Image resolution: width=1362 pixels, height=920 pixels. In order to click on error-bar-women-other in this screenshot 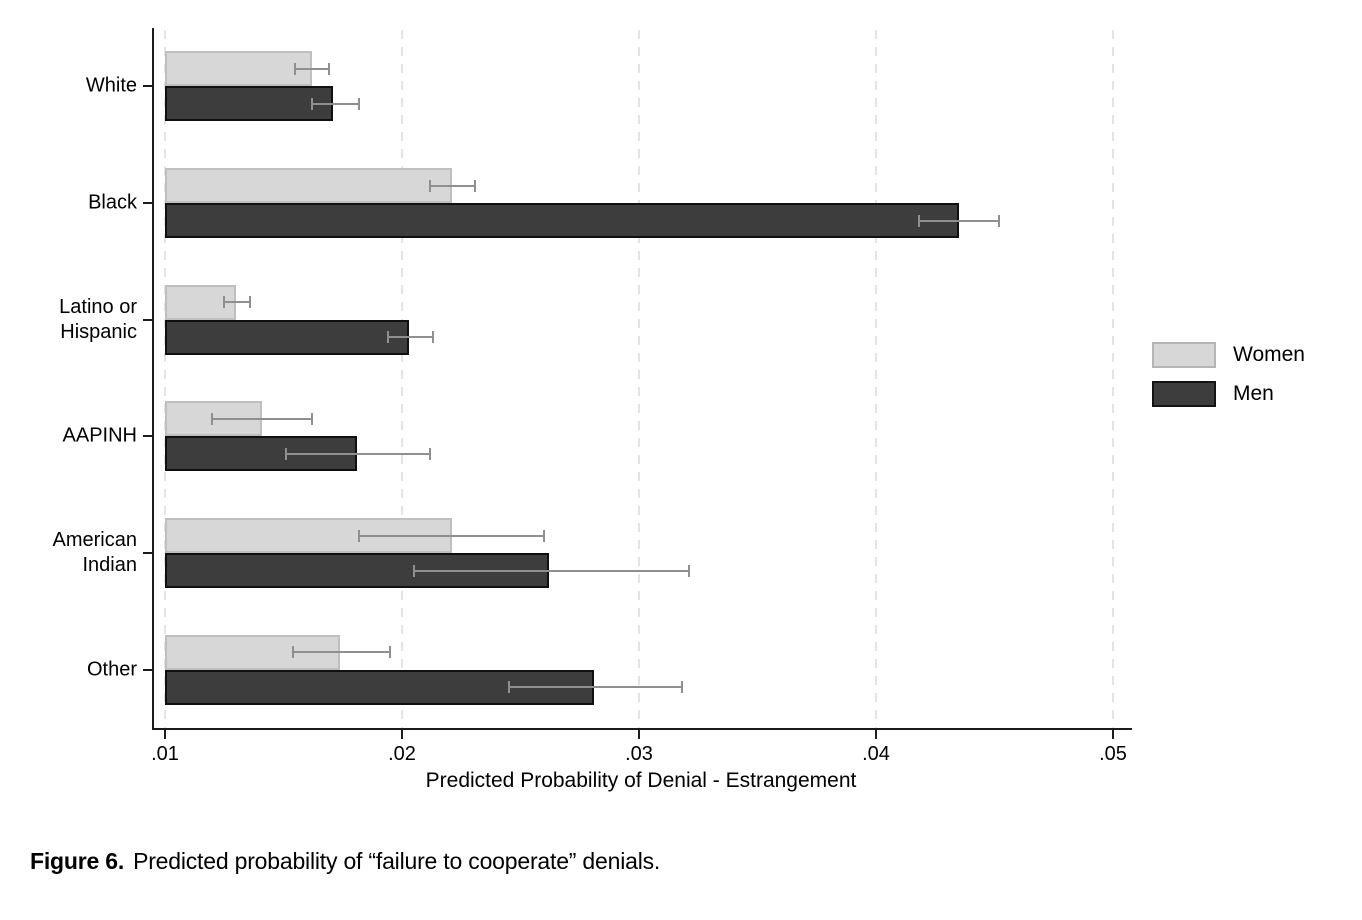, I will do `click(341, 652)`.